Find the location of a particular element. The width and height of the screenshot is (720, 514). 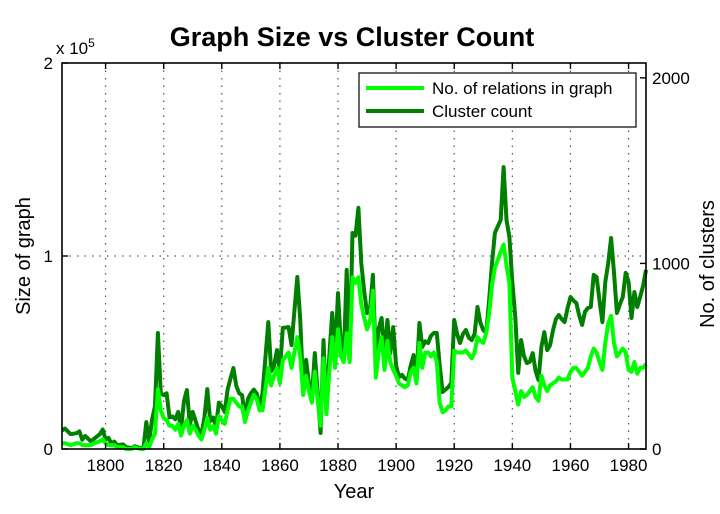

x-tick-label: 1800 is located at coordinates (106, 465).